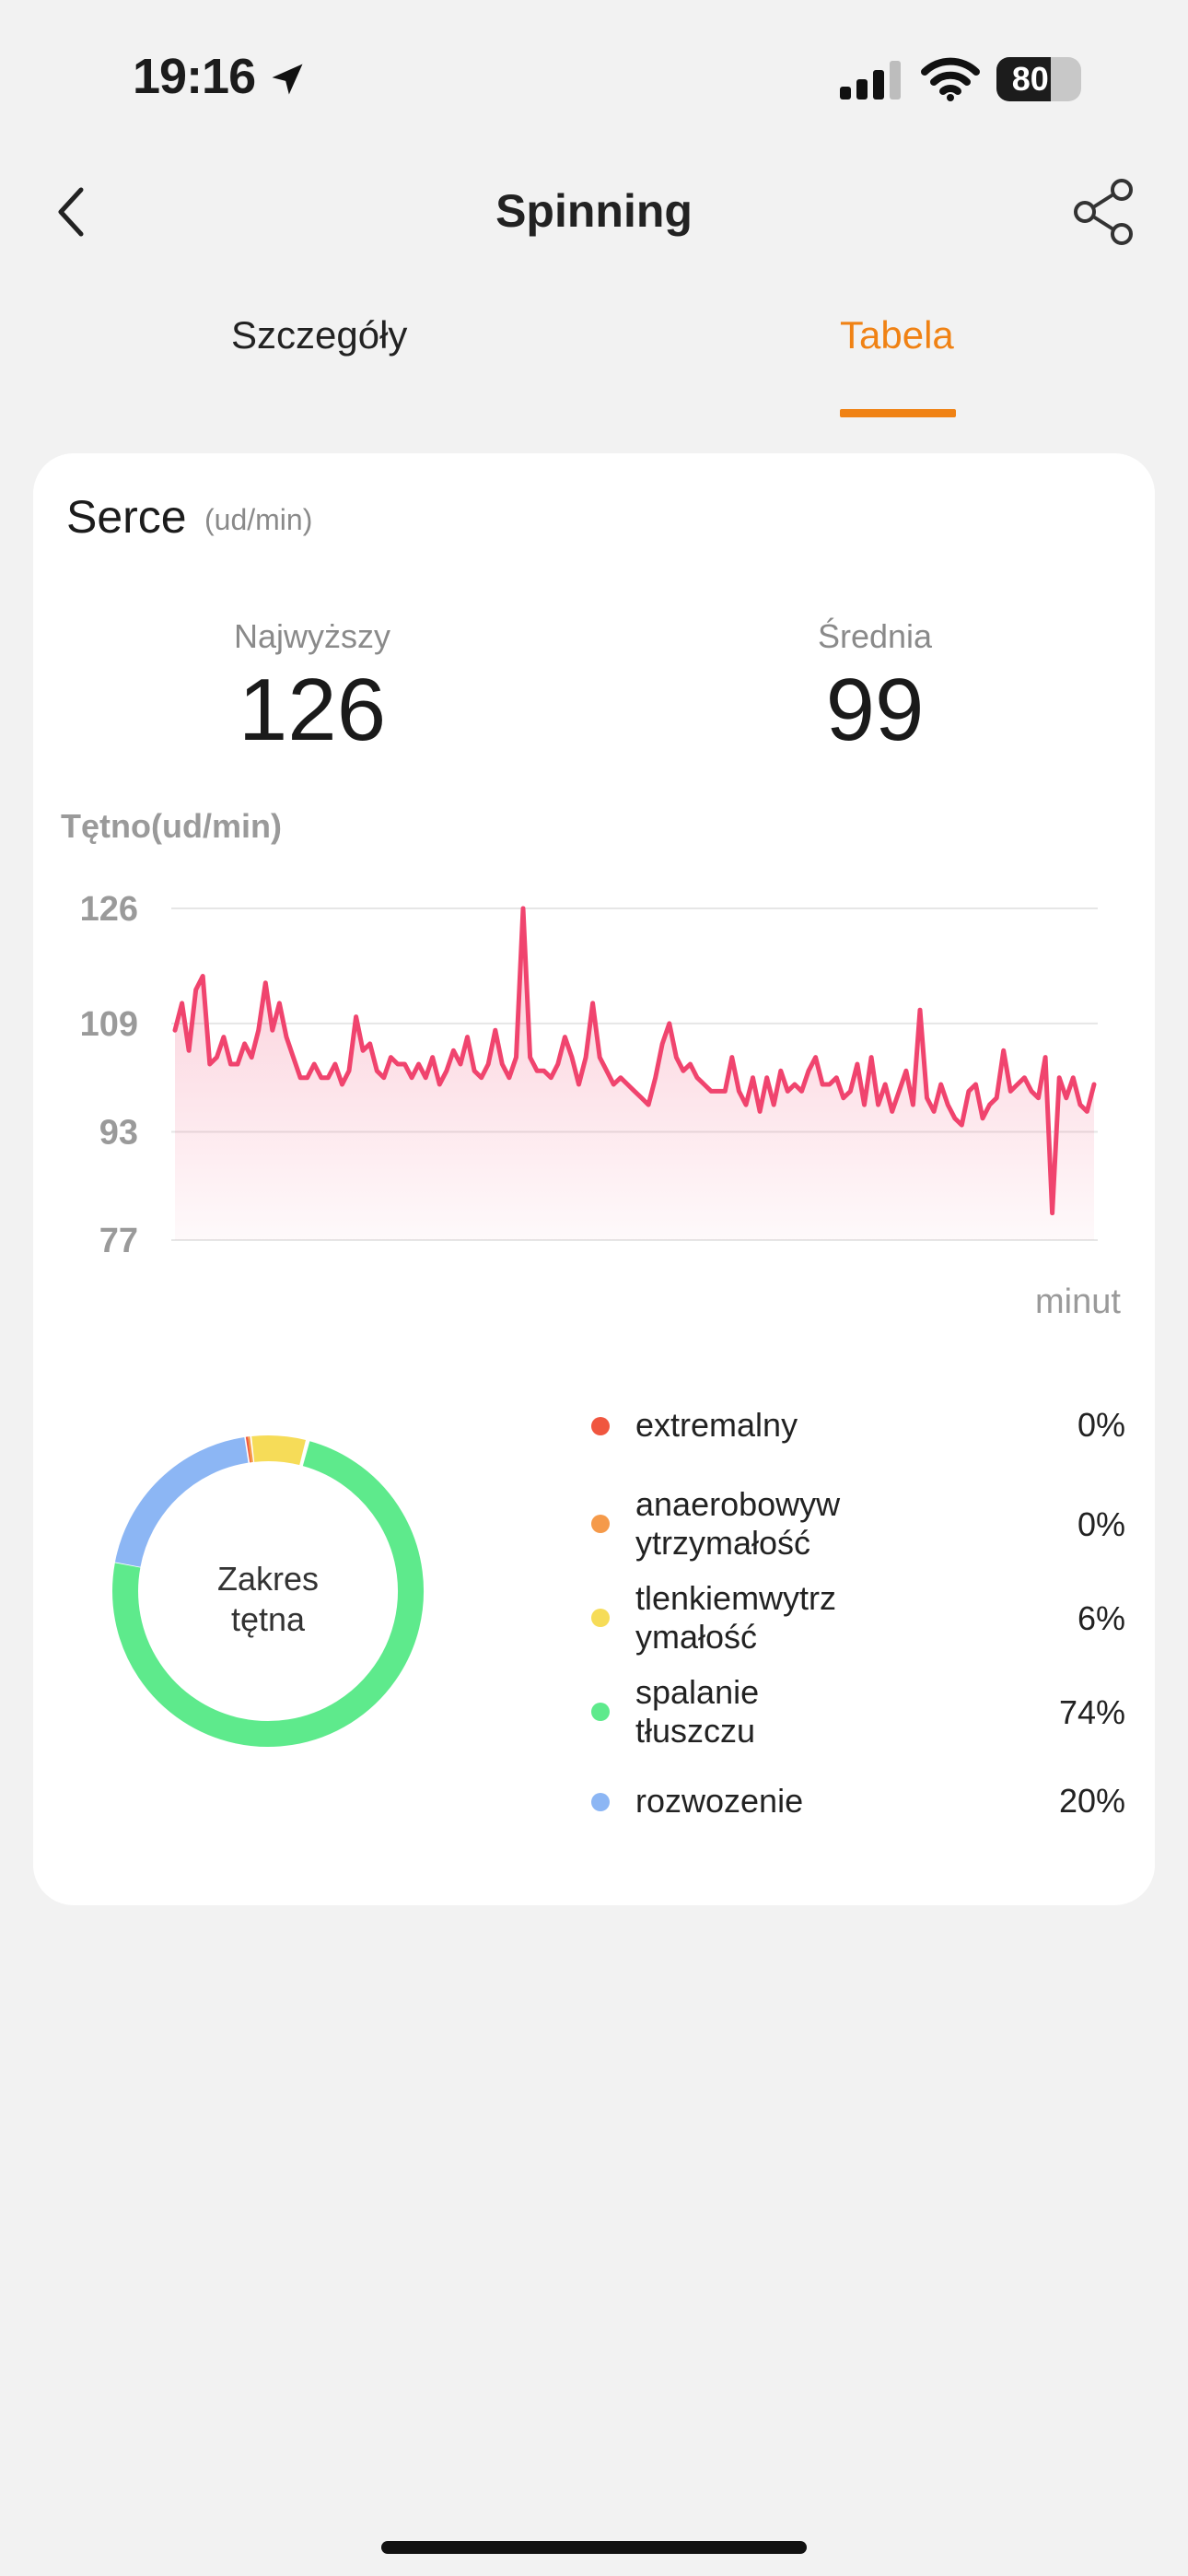 Image resolution: width=1188 pixels, height=2576 pixels. What do you see at coordinates (1091, 1712) in the screenshot?
I see `legend-percent: 74%` at bounding box center [1091, 1712].